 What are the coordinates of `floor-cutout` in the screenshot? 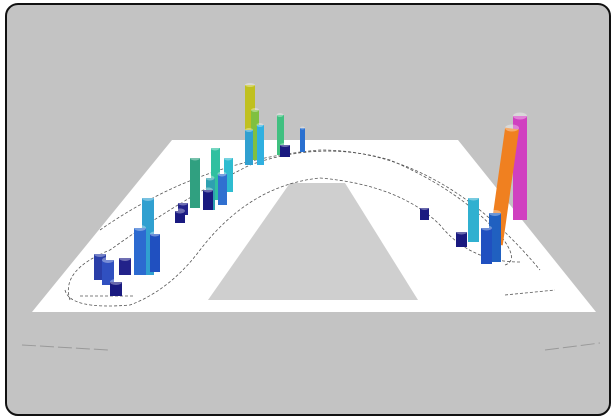 It's located at (313, 241).